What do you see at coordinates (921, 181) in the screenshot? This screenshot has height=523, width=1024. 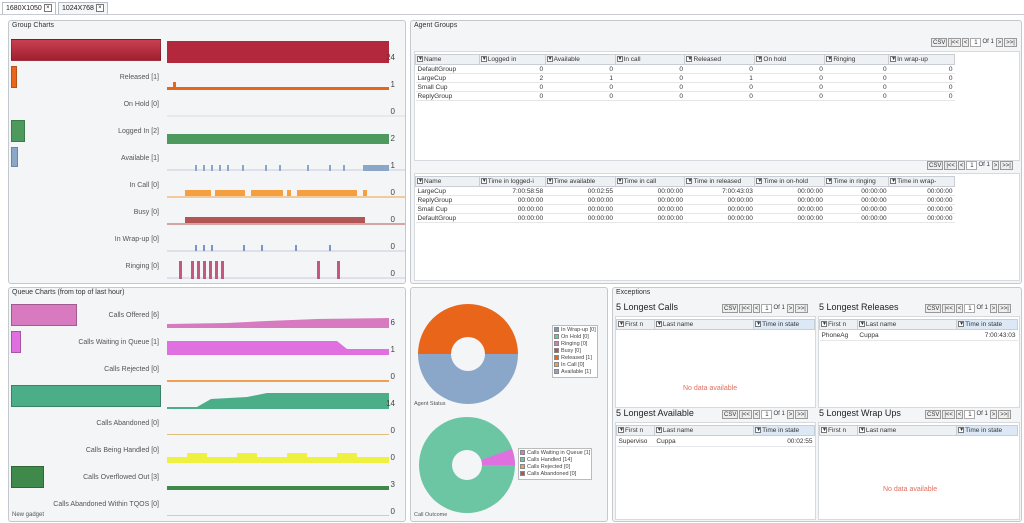 I see `column-header: ▼Time in wrap-` at bounding box center [921, 181].